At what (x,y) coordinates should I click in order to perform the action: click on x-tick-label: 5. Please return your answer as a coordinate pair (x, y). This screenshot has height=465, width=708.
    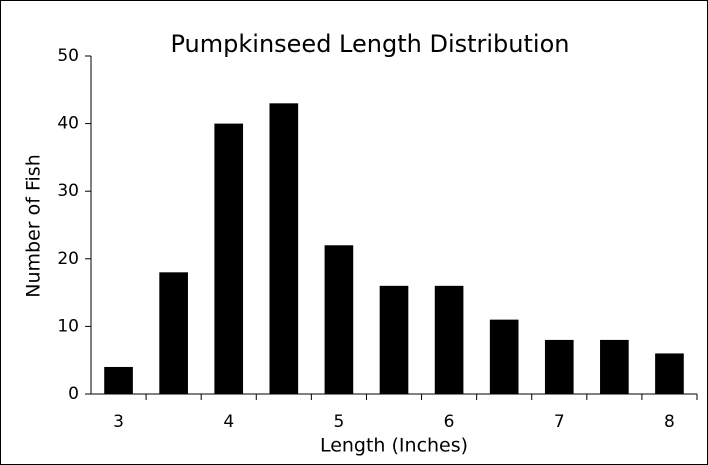
    Looking at the image, I should click on (338, 422).